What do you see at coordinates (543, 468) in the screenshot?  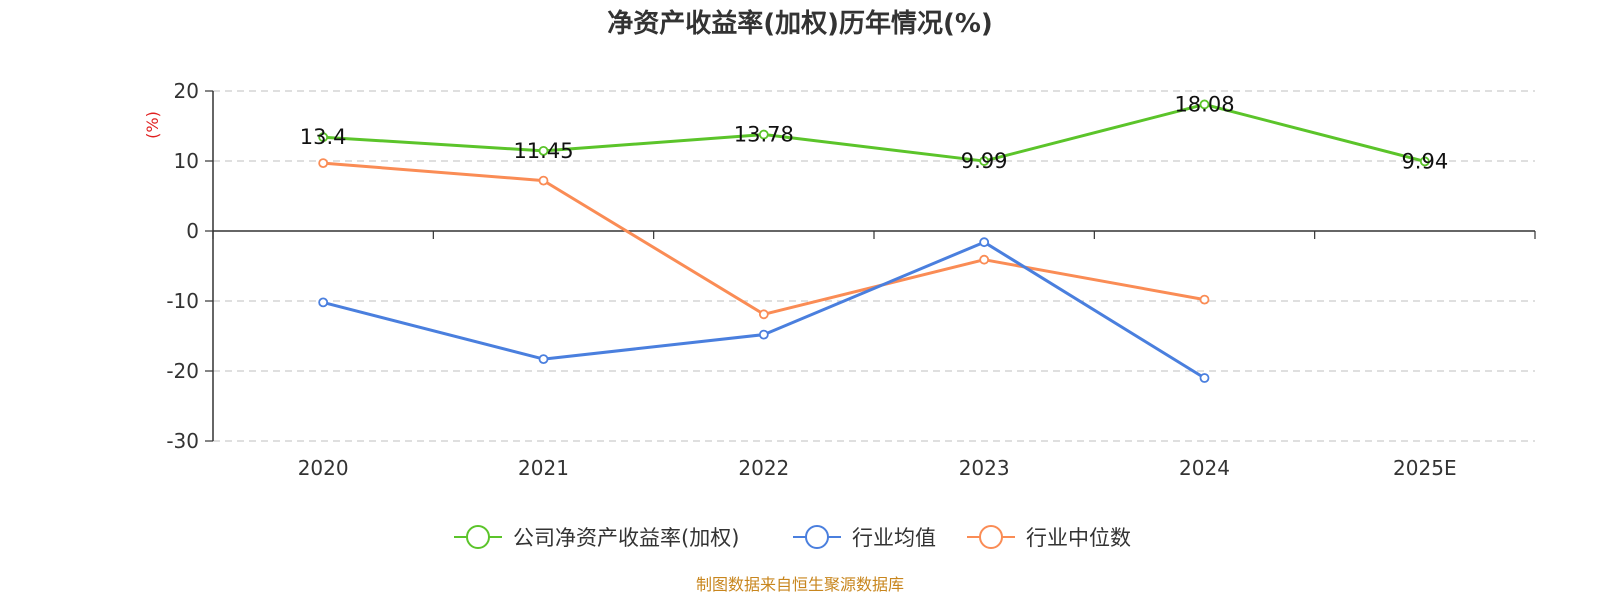 I see `x-tick-label: 2021` at bounding box center [543, 468].